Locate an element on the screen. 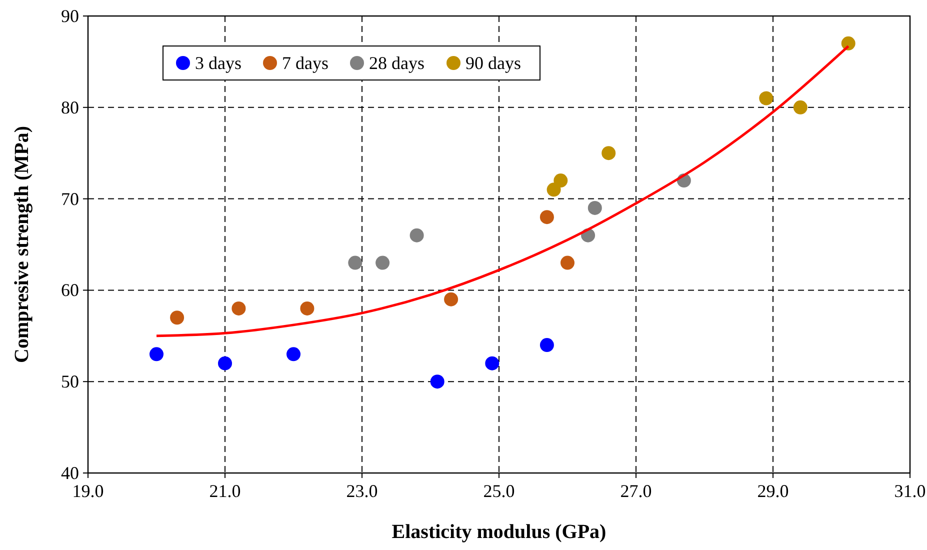 The image size is (927, 550). legend-label: 90 days is located at coordinates (493, 63).